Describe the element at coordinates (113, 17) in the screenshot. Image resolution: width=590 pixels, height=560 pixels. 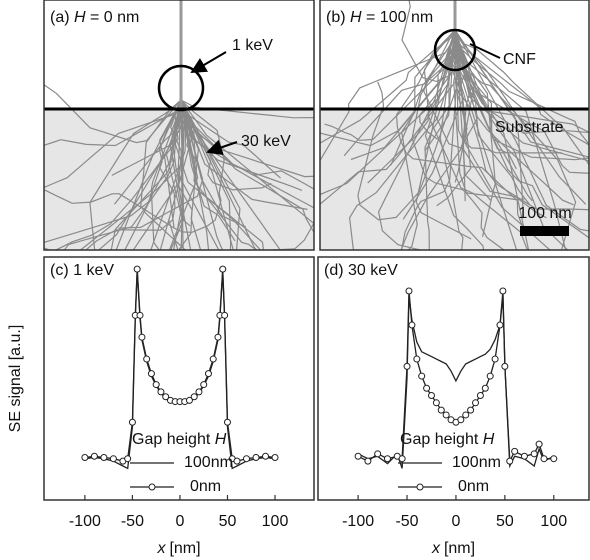
I see `panel-label-value: = 0 nm` at that location.